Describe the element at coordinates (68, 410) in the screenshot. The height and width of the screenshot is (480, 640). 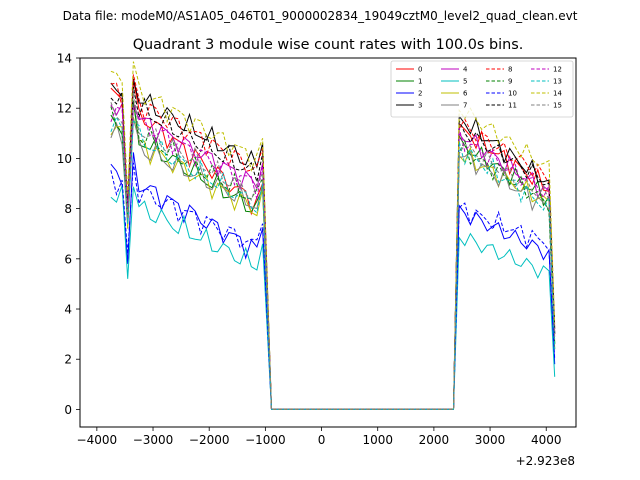
I see `y-tick-label: 0` at that location.